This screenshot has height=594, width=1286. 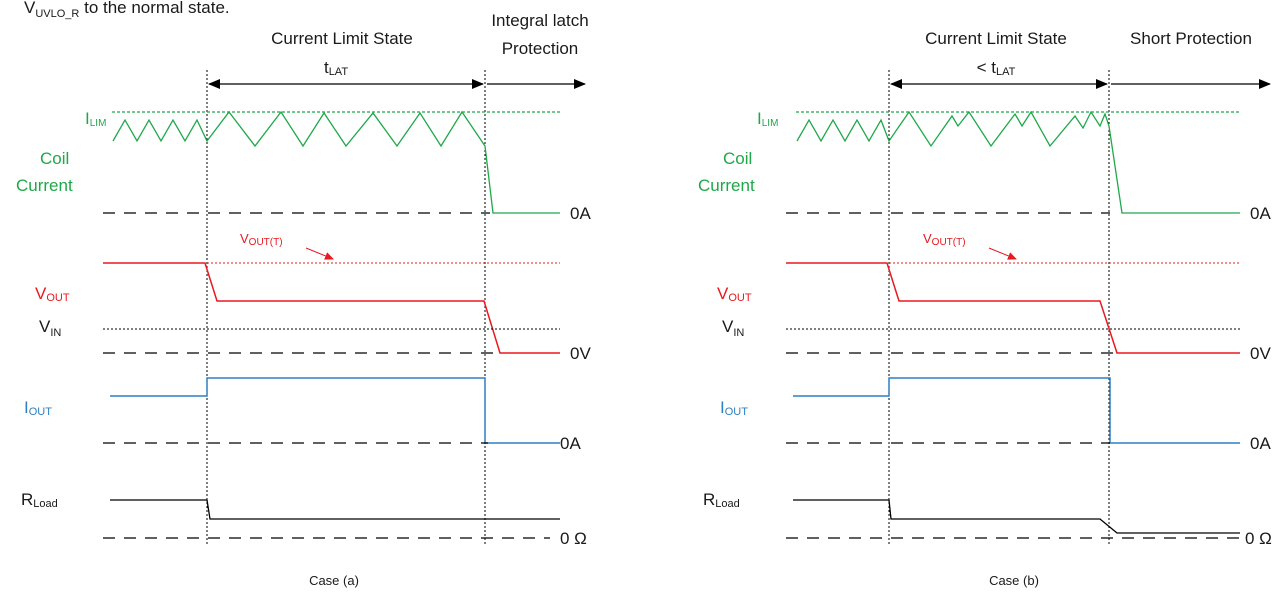 I want to click on case-b-iout-label: IOUT, so click(x=734, y=408).